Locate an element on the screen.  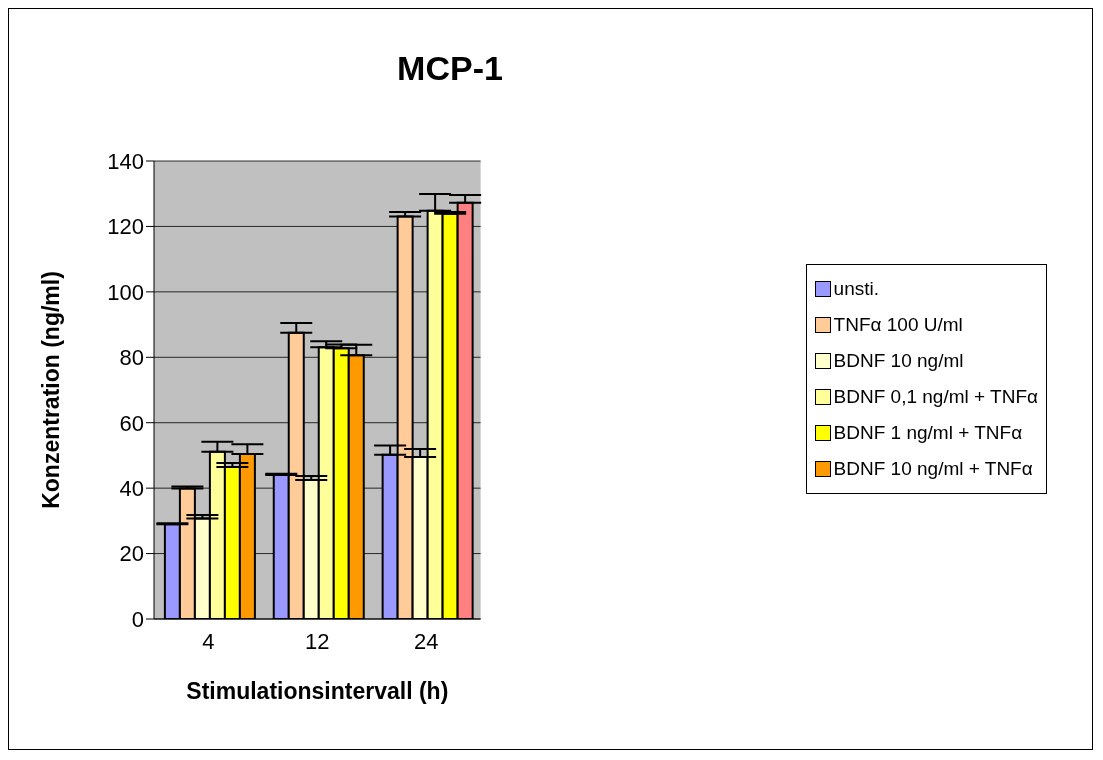
y-tick-label: 40 is located at coordinates (131, 488).